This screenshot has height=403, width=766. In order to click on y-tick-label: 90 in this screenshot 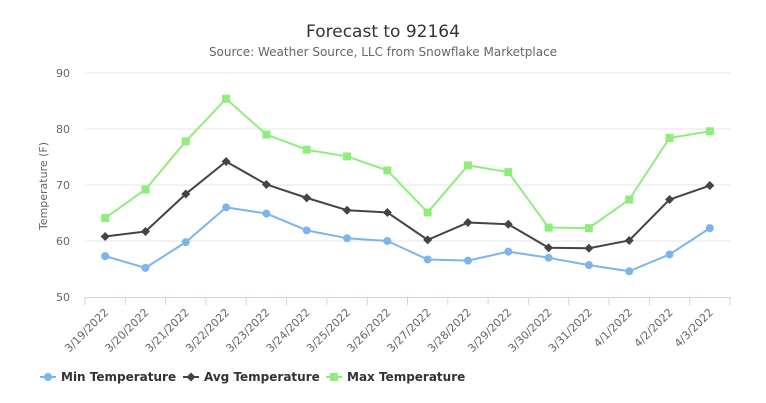, I will do `click(63, 73)`.